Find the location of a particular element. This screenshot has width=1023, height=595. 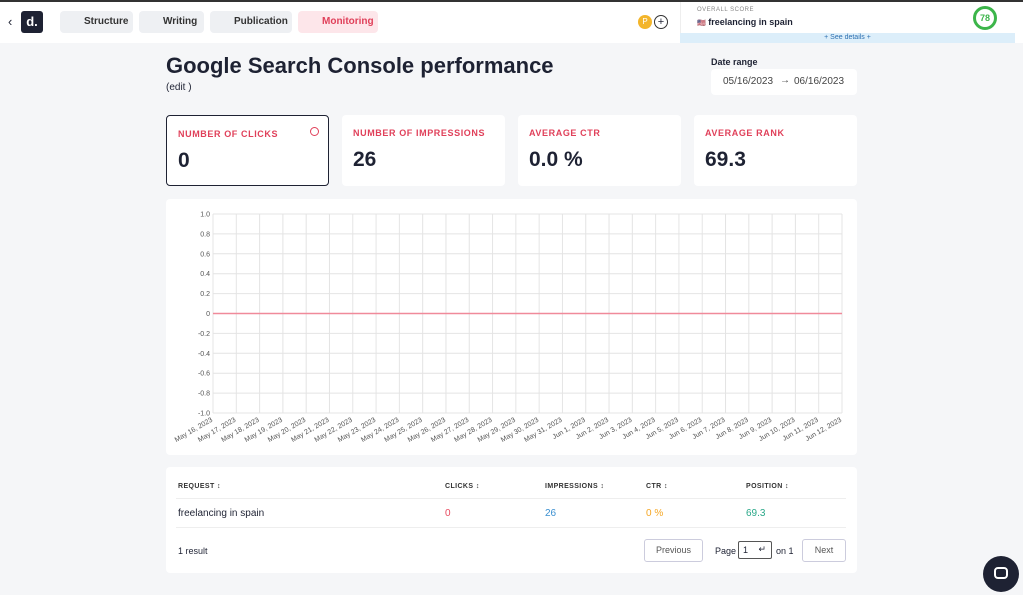

kpi-card: AVERAGE RANK 69.3 is located at coordinates (775, 150).